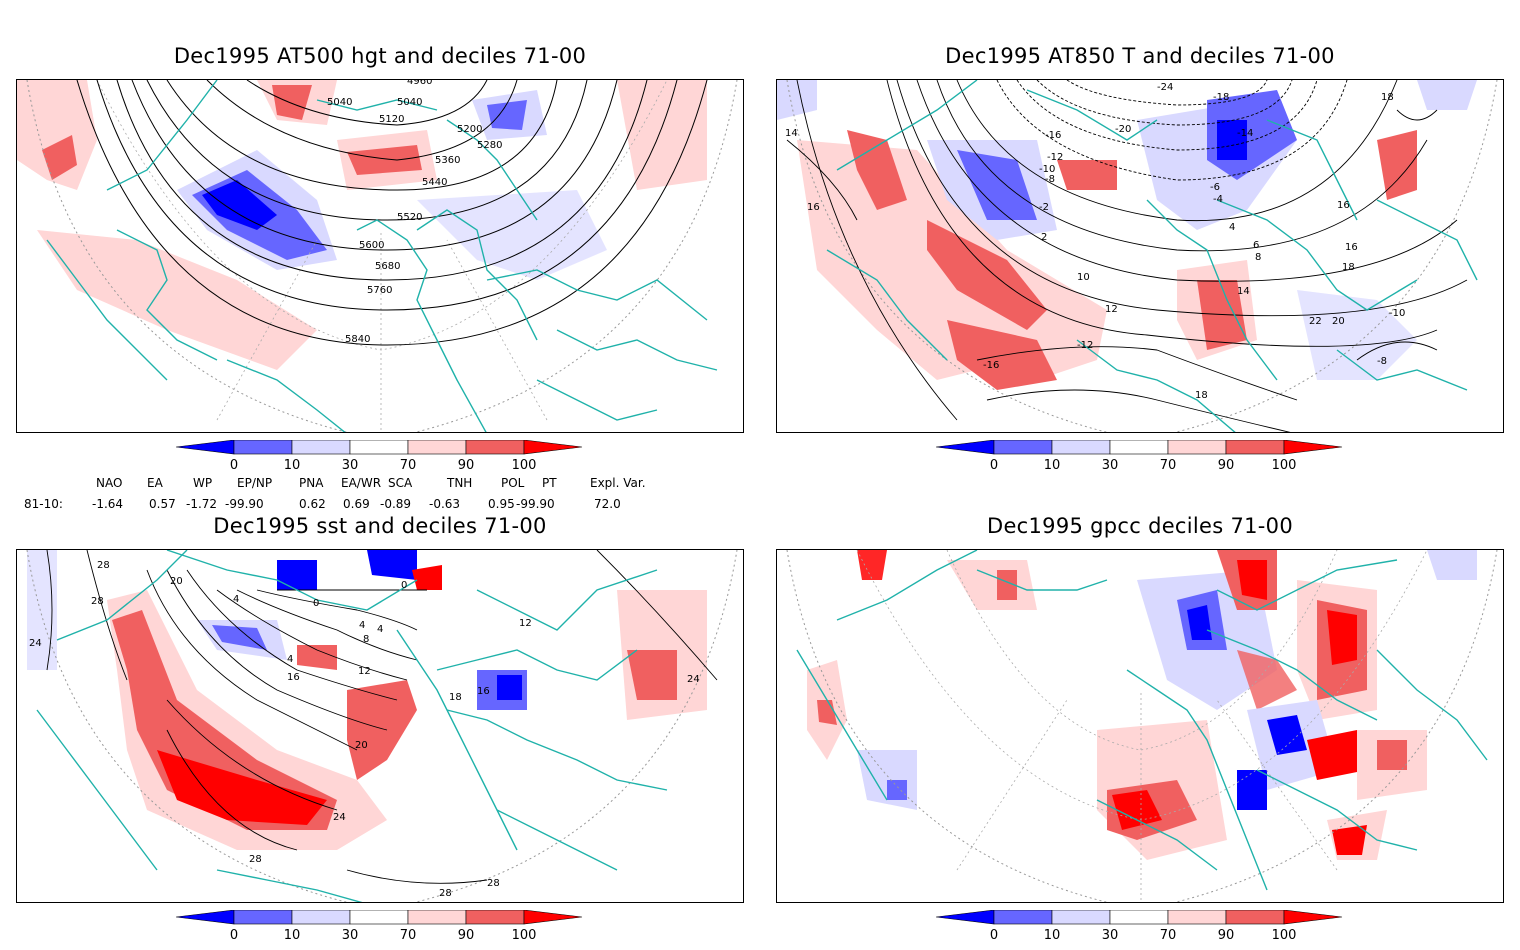 This screenshot has height=950, width=1520. What do you see at coordinates (549, 483) in the screenshot?
I see `index-header: PT` at bounding box center [549, 483].